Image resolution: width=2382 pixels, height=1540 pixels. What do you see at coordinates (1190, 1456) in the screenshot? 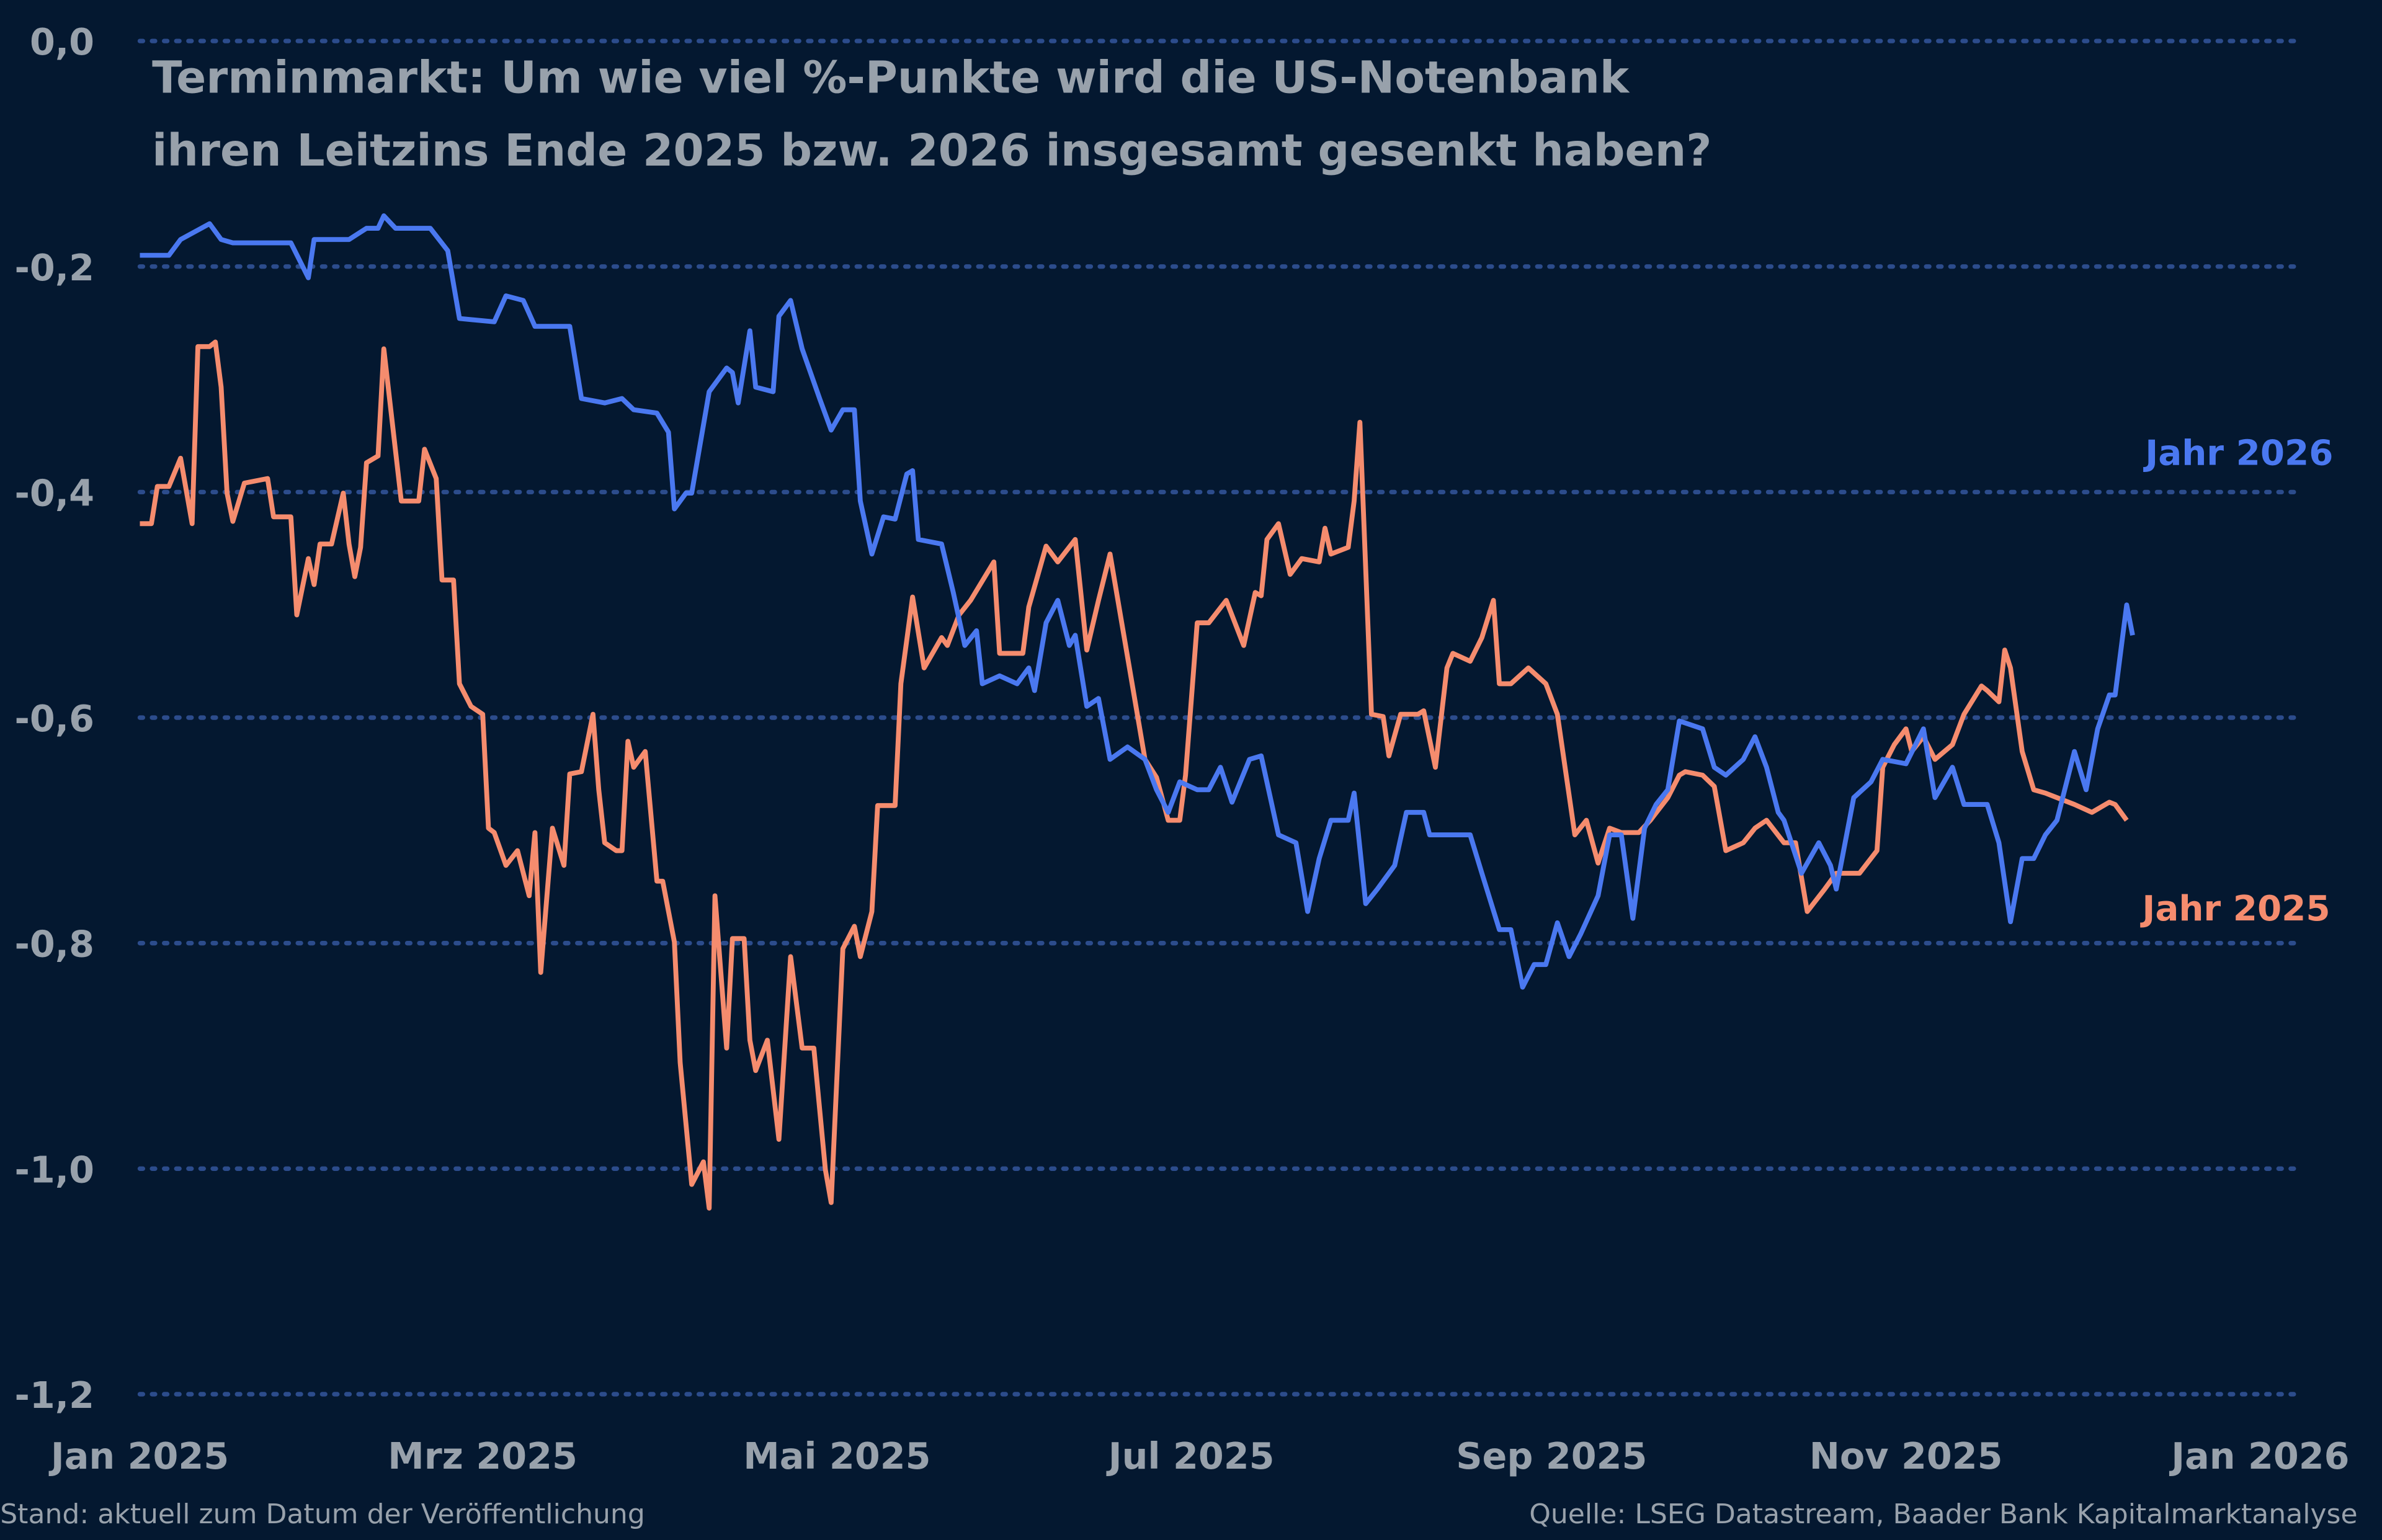
I see `x-tick-label: Jul 2025` at bounding box center [1190, 1456].